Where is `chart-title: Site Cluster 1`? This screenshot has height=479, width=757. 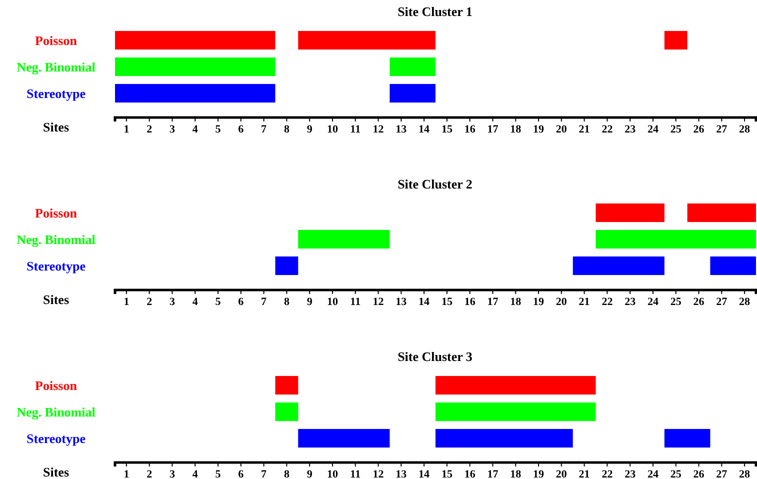 chart-title: Site Cluster 1 is located at coordinates (435, 11).